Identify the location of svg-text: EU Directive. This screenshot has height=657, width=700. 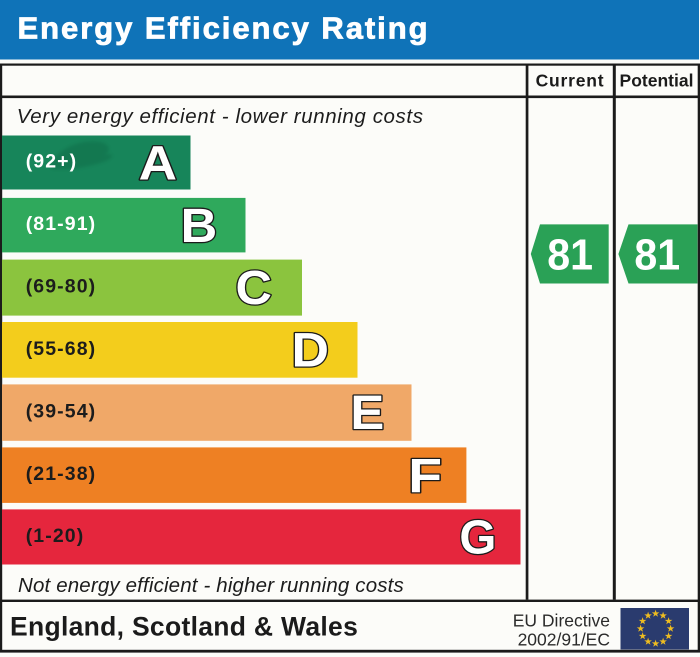
(561, 621).